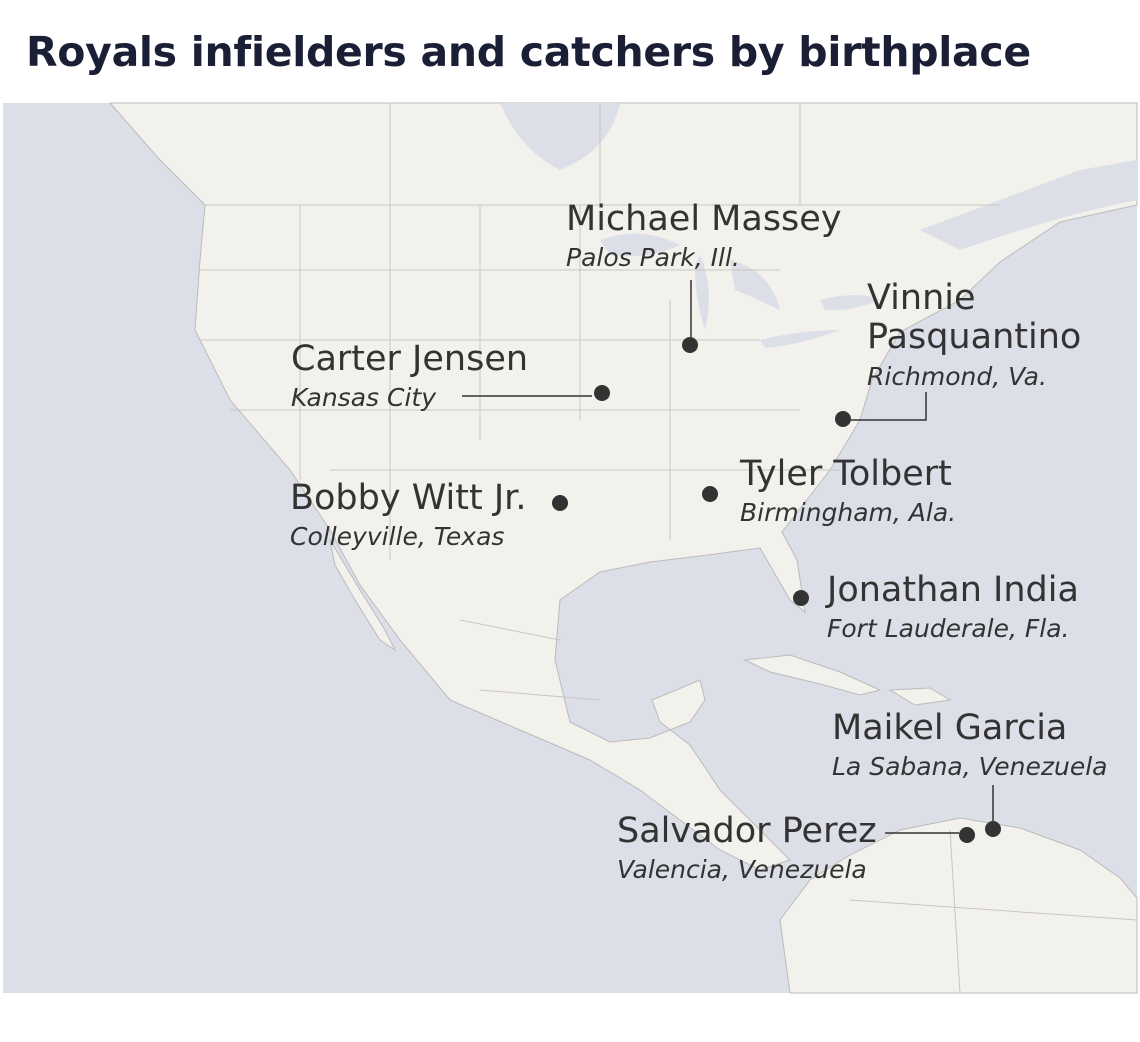  What do you see at coordinates (742, 869) in the screenshot?
I see `birthplace: Valencia, Venezuela` at bounding box center [742, 869].